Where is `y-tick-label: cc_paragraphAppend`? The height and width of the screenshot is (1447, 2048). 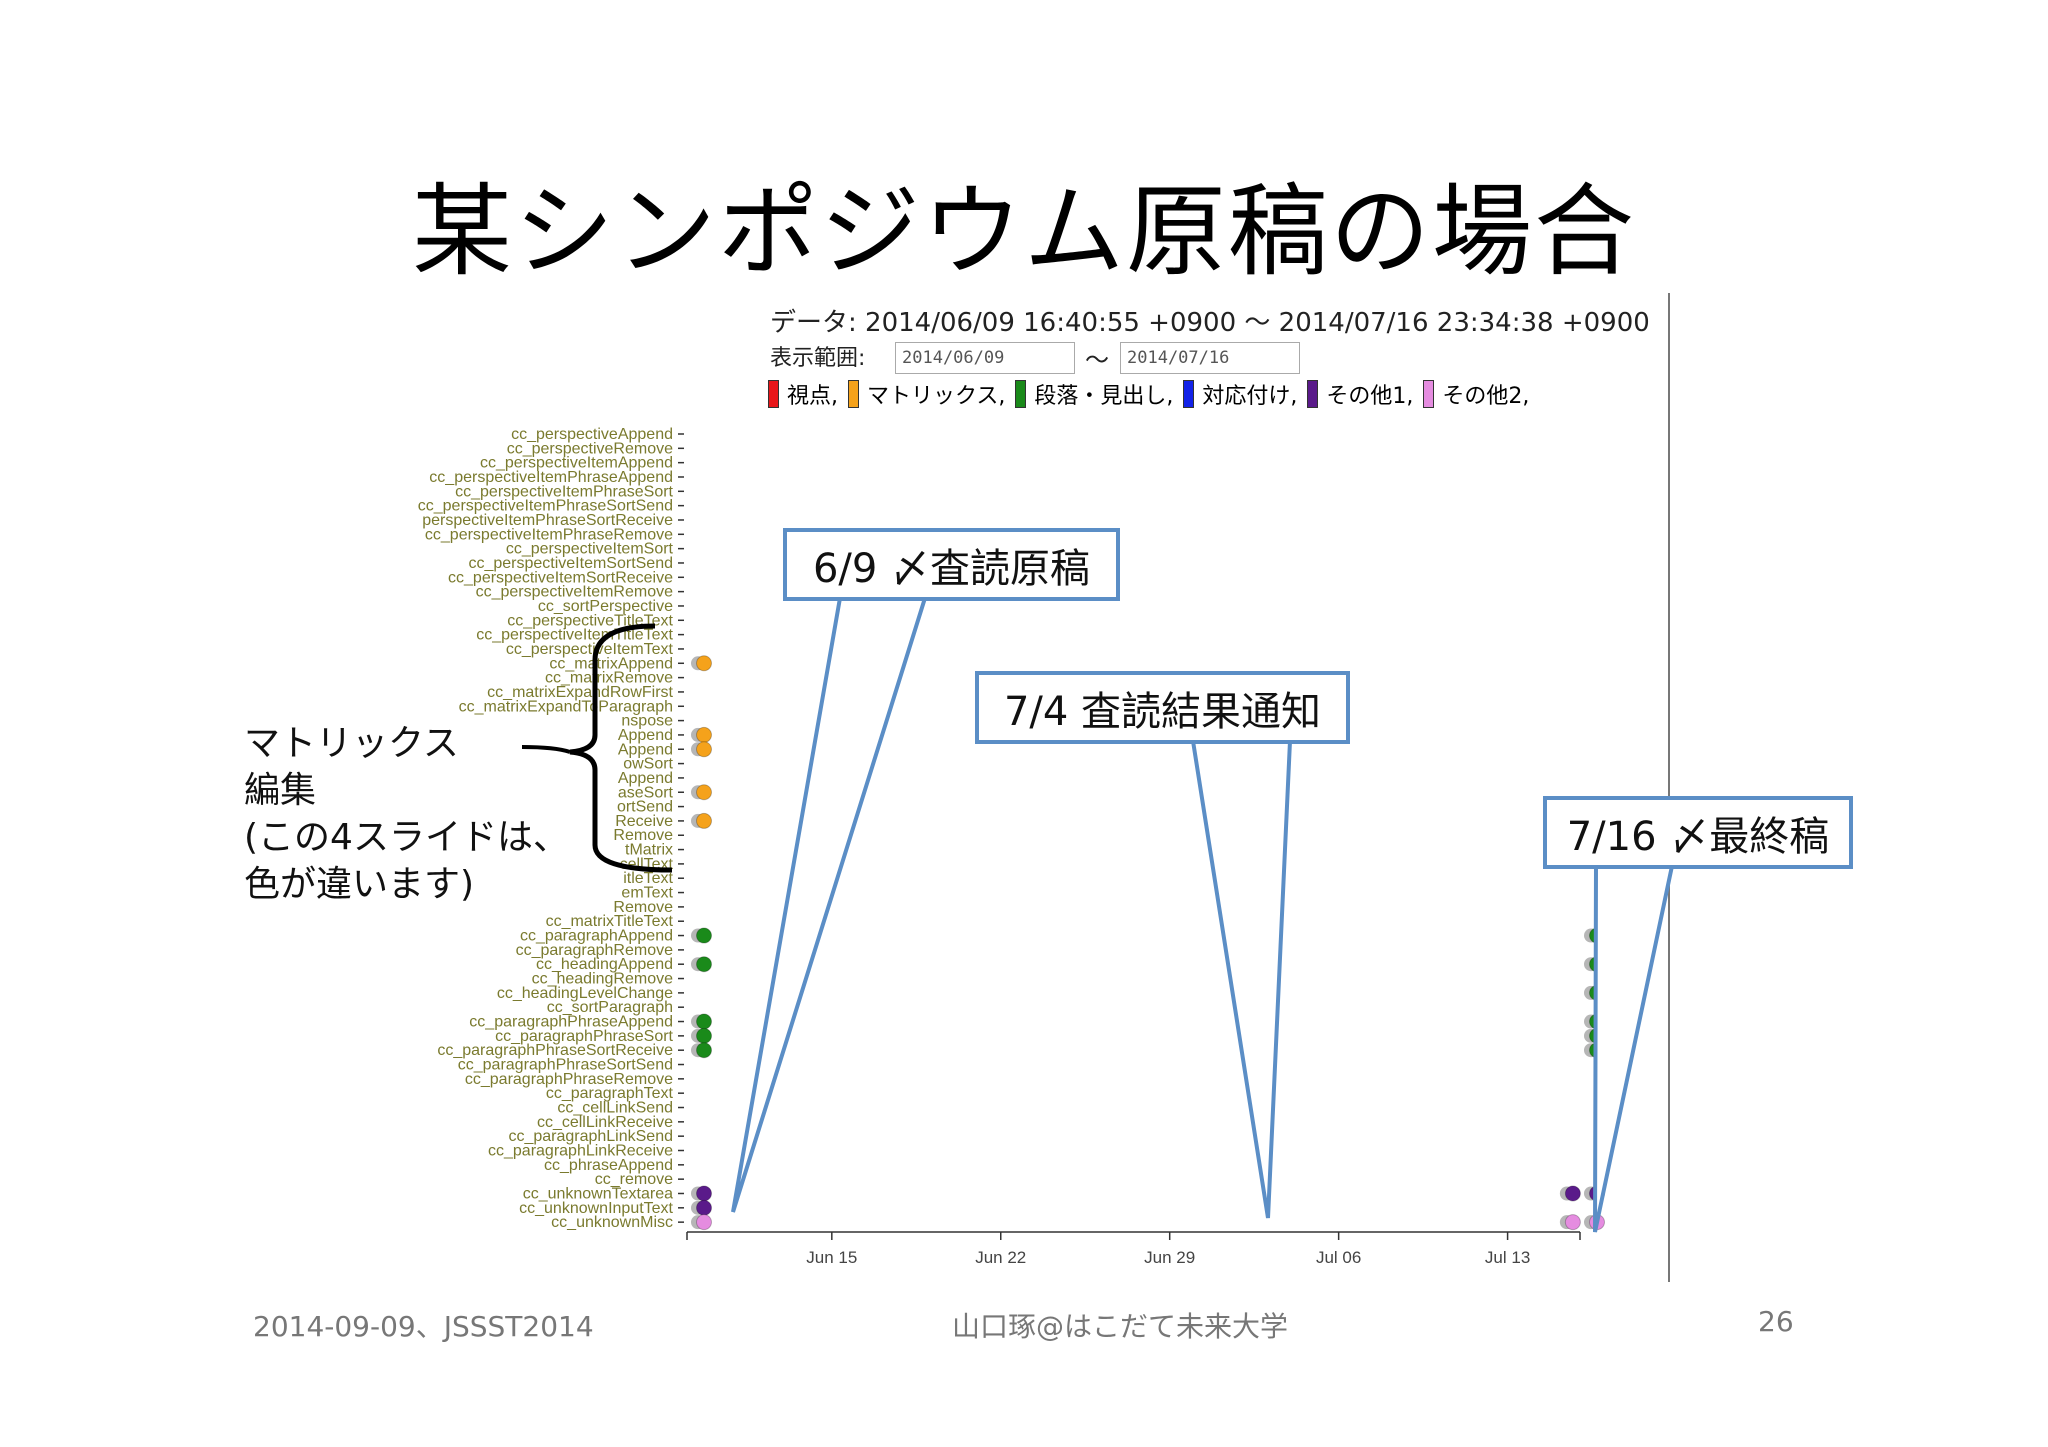 y-tick-label: cc_paragraphAppend is located at coordinates (596, 936).